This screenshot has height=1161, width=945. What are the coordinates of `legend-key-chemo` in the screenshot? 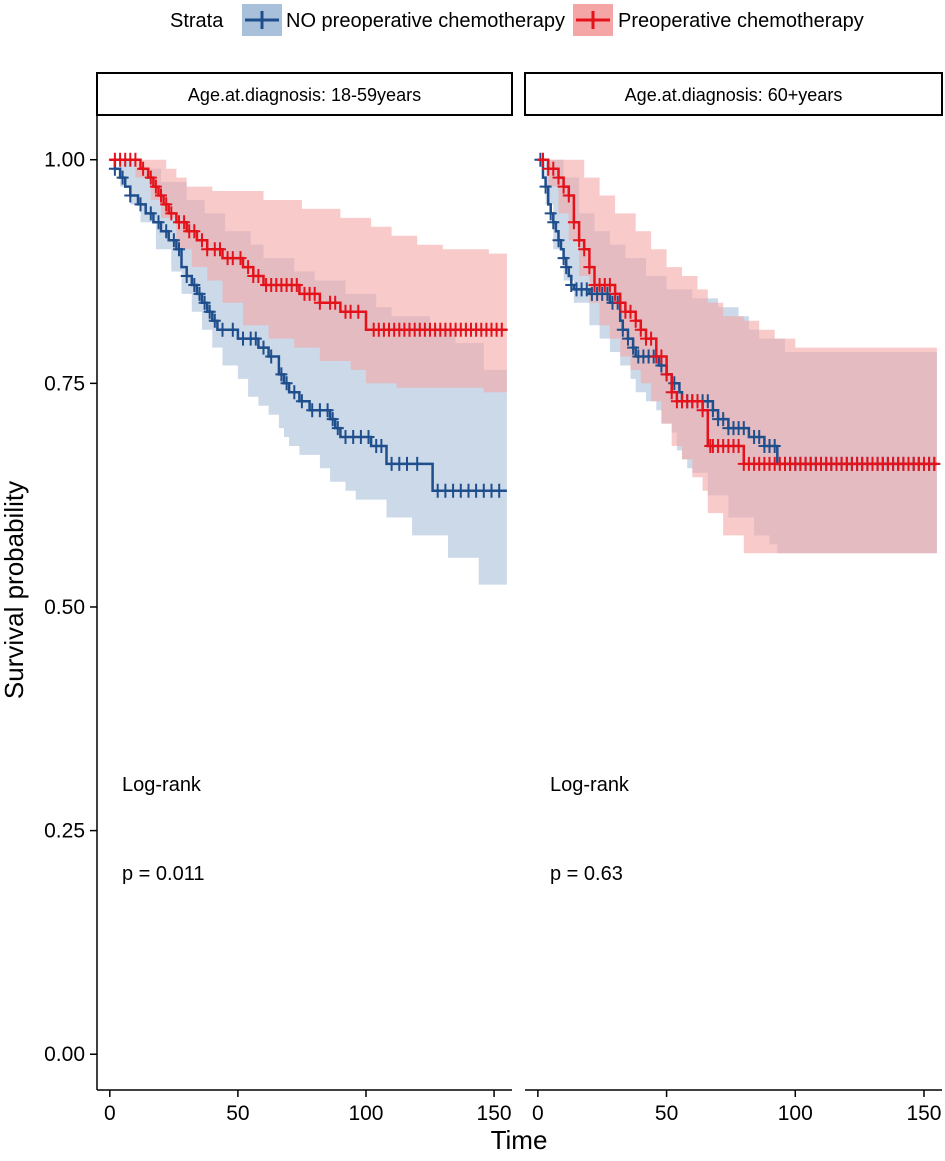 It's located at (593, 20).